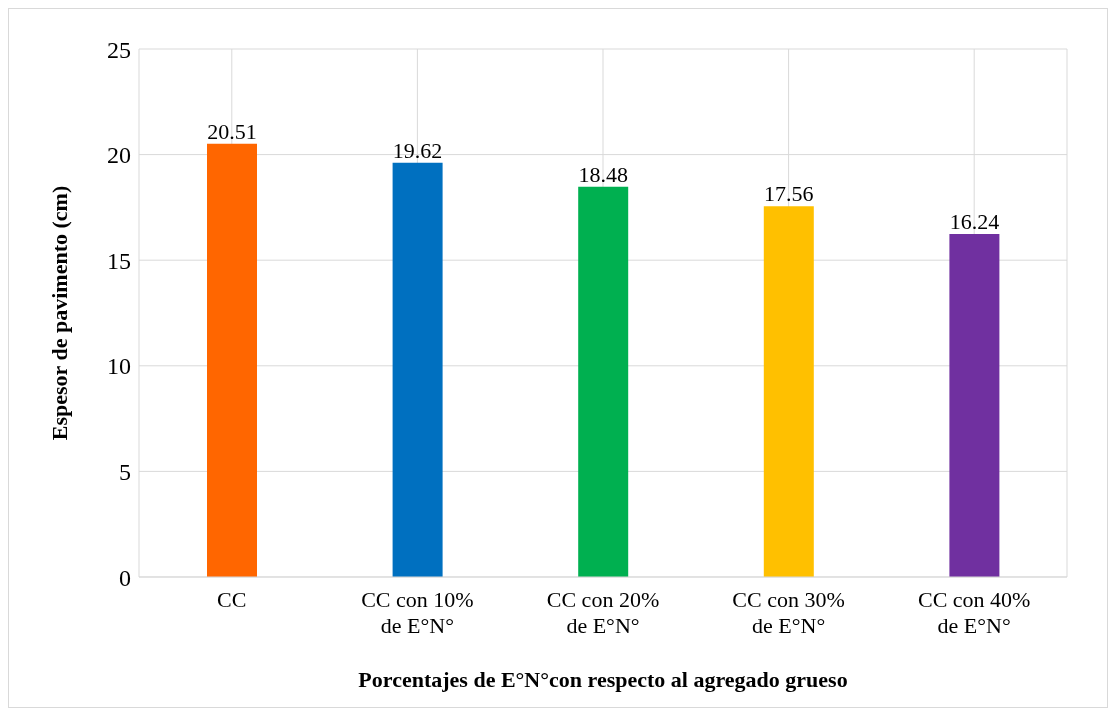  What do you see at coordinates (603, 174) in the screenshot?
I see `data-label: 18.48` at bounding box center [603, 174].